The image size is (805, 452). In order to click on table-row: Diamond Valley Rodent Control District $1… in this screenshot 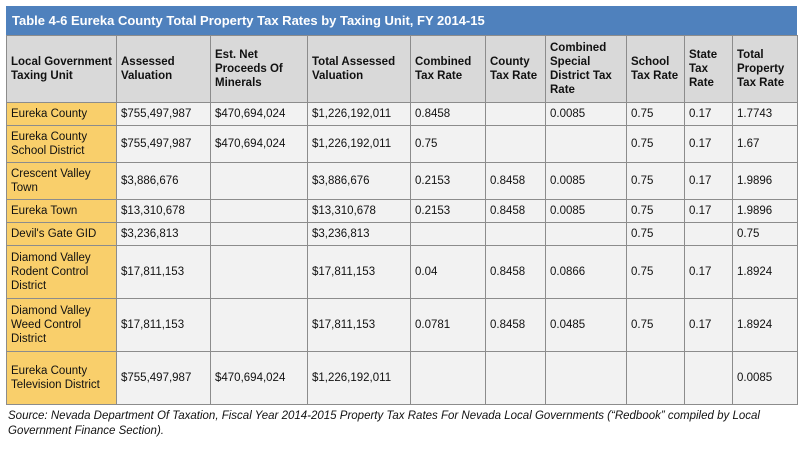, I will do `click(402, 272)`.